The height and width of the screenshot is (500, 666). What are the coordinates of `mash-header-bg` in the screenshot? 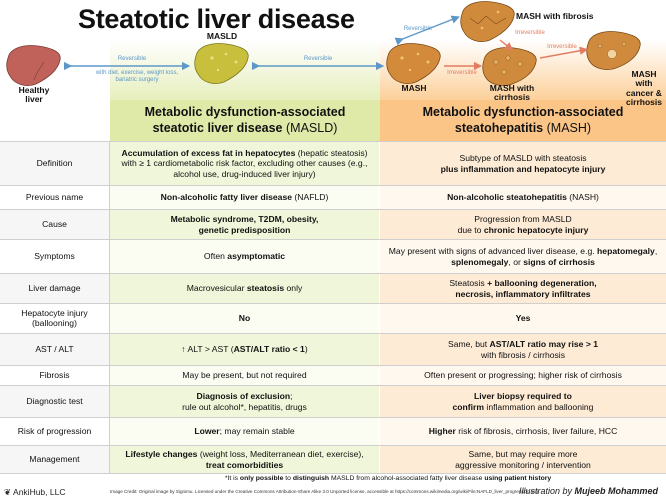 It's located at (523, 121).